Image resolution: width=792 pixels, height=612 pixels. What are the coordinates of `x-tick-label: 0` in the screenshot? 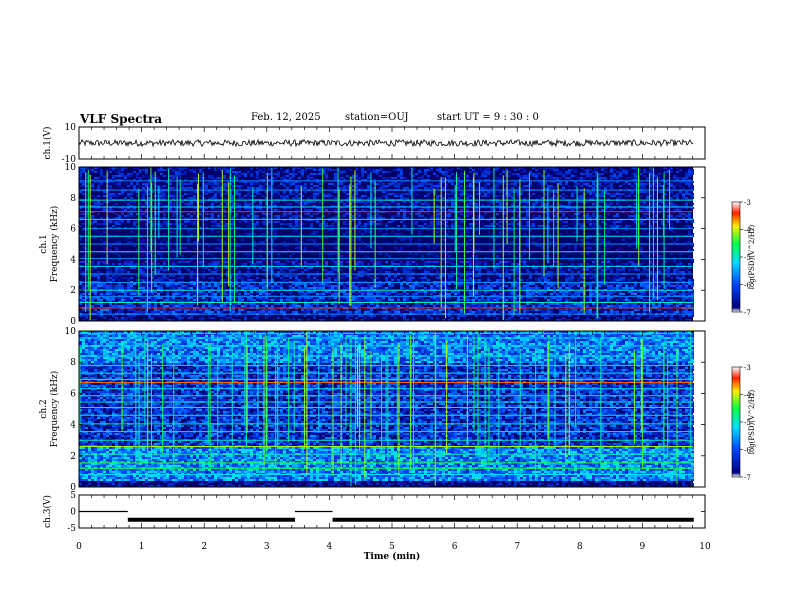 It's located at (79, 547).